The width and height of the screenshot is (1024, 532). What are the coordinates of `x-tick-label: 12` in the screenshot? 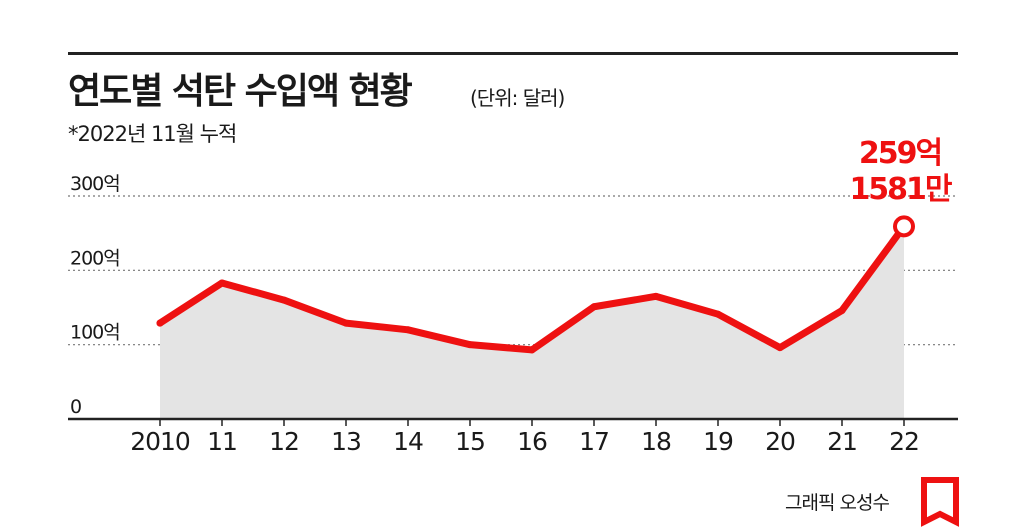 It's located at (284, 441).